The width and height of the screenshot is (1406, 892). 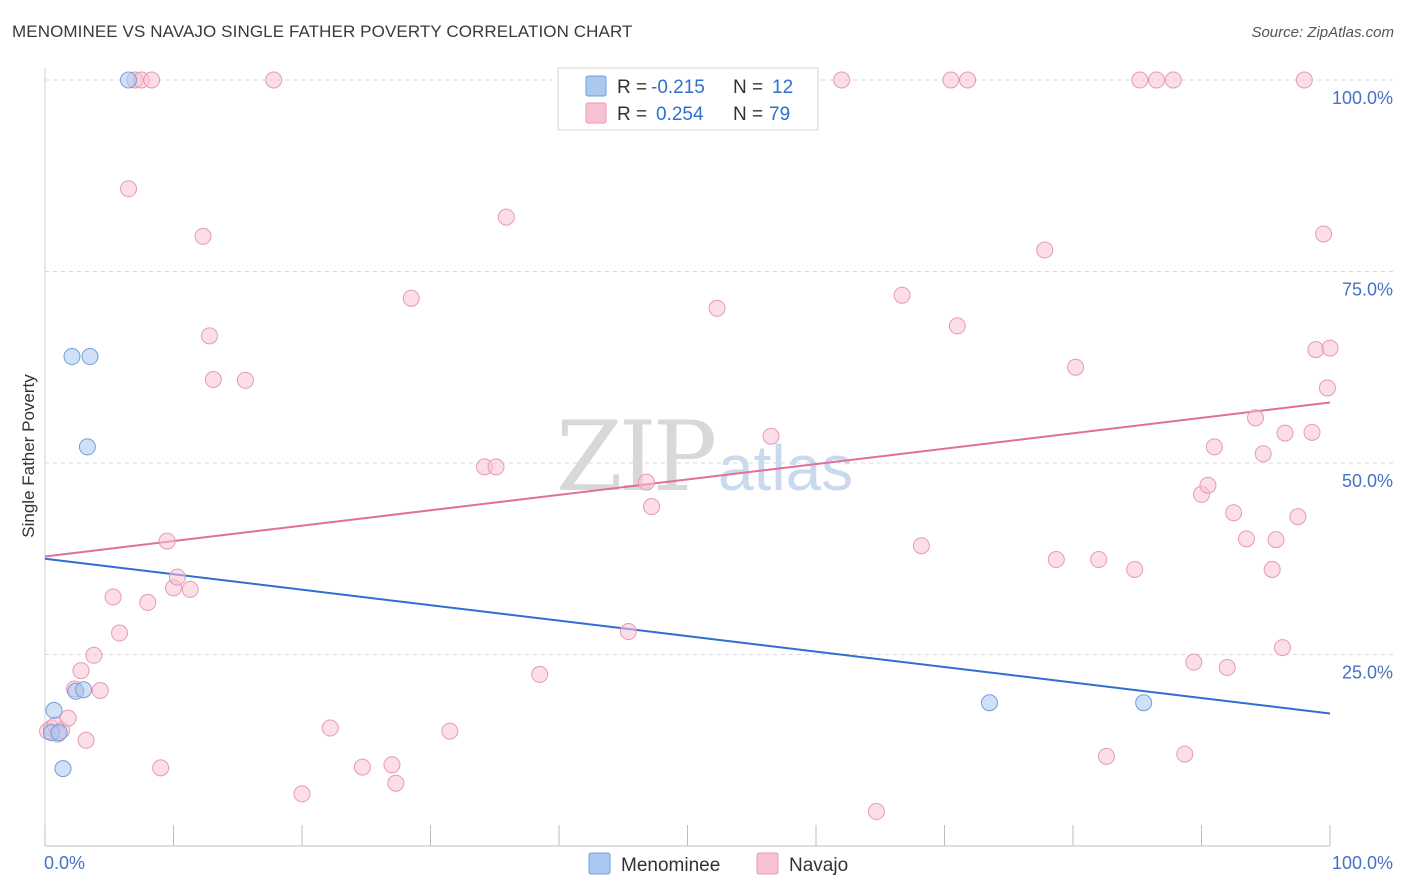 I want to click on navajo-r-label: R =, so click(x=632, y=114).